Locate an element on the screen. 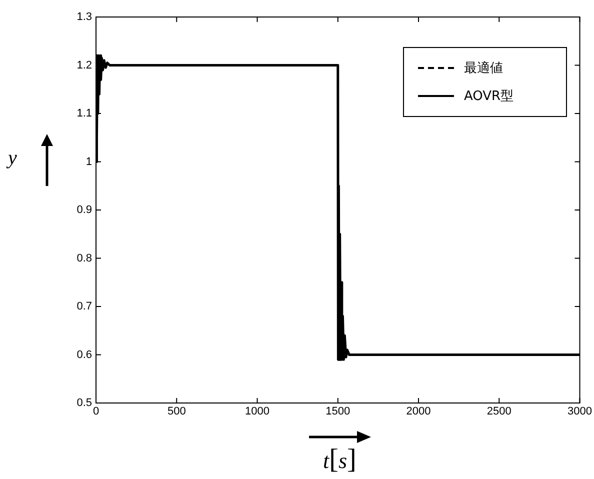 The image size is (594, 479). x-tick-label: 1000 is located at coordinates (257, 412).